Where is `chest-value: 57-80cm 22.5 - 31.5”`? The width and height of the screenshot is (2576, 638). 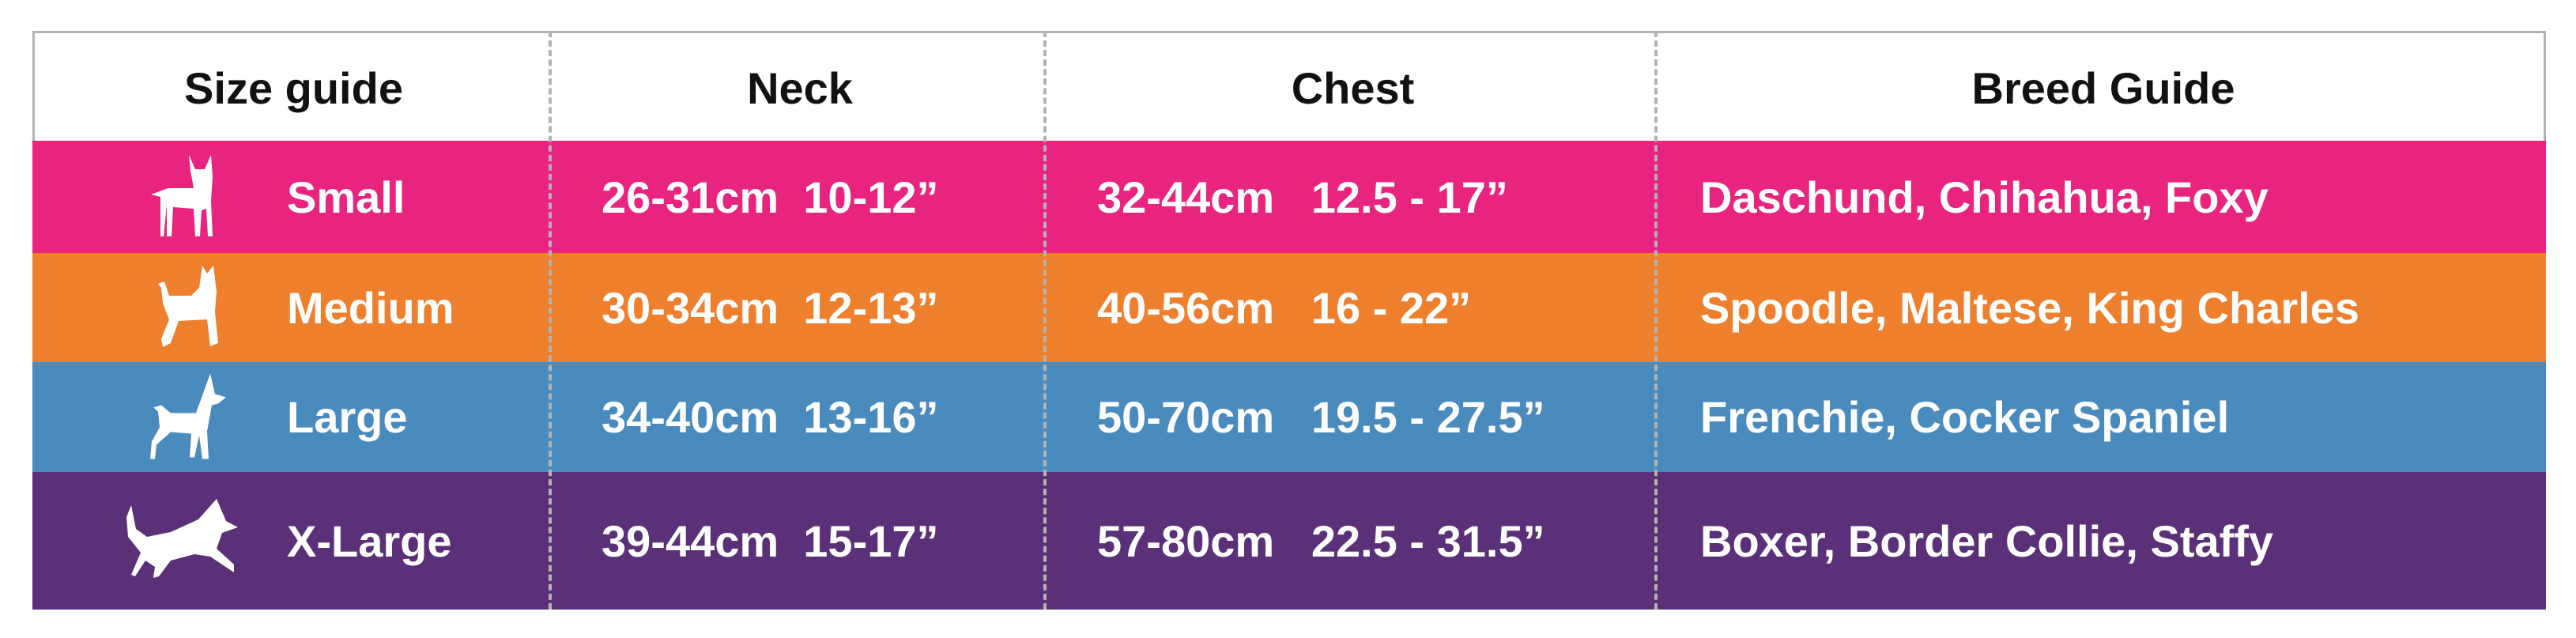 chest-value: 57-80cm 22.5 - 31.5” is located at coordinates (1321, 540).